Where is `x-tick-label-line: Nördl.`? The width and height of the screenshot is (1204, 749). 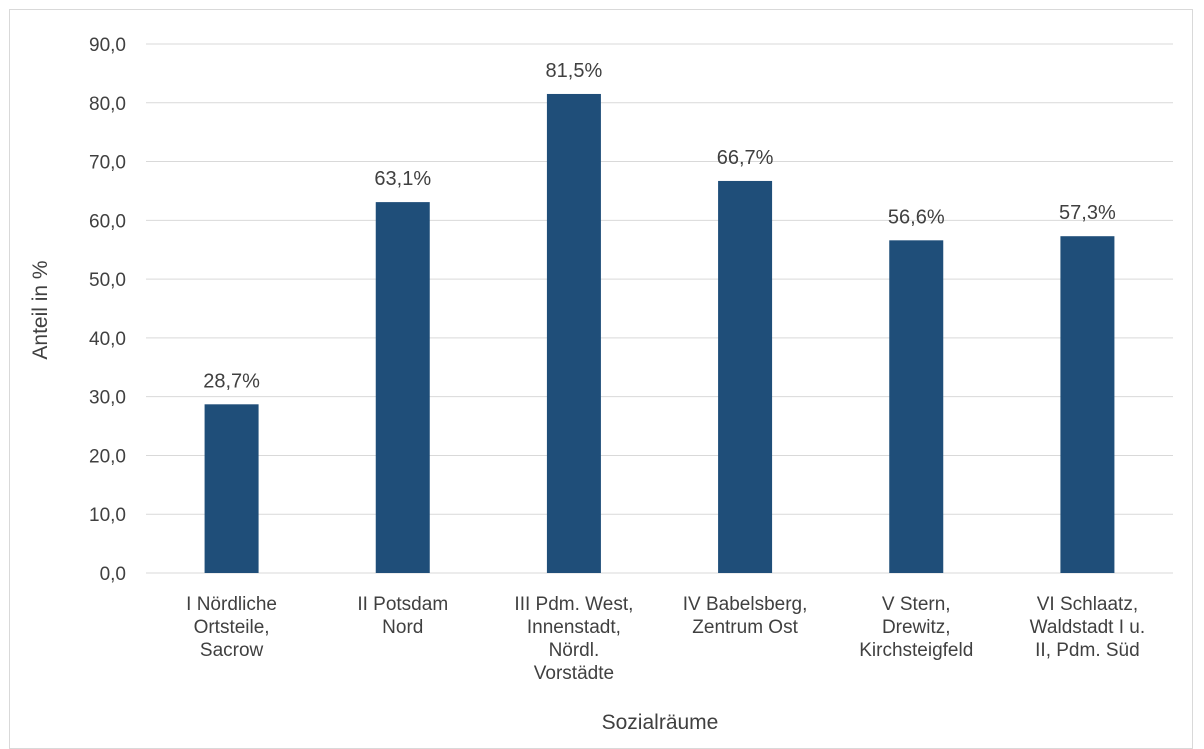 x-tick-label-line: Nördl. is located at coordinates (574, 650).